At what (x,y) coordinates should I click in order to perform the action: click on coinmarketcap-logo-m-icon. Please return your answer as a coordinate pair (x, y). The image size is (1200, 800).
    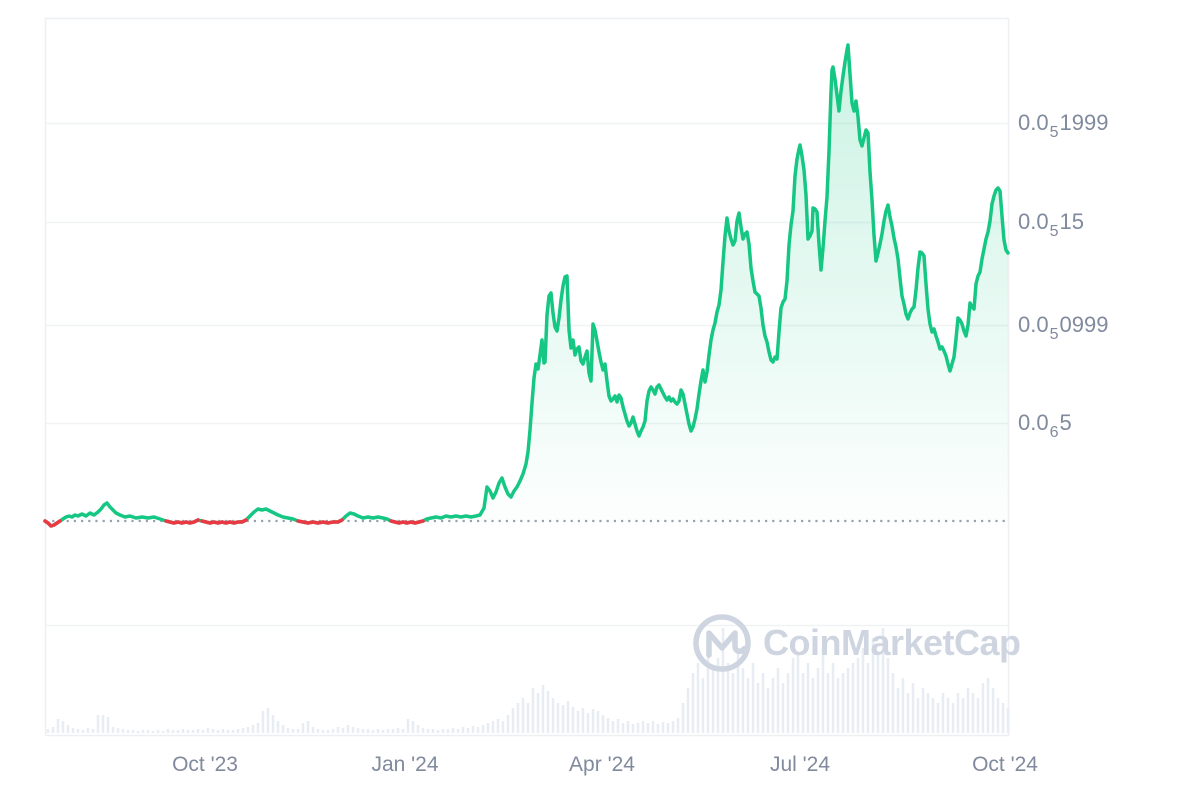
    Looking at the image, I should click on (727, 644).